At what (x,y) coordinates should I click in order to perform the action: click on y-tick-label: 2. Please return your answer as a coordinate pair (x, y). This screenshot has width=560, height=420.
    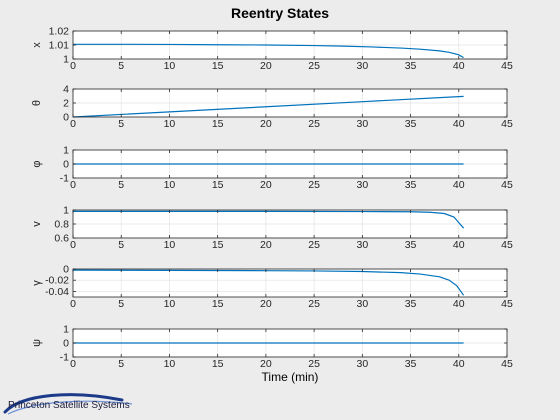
    Looking at the image, I should click on (66, 104).